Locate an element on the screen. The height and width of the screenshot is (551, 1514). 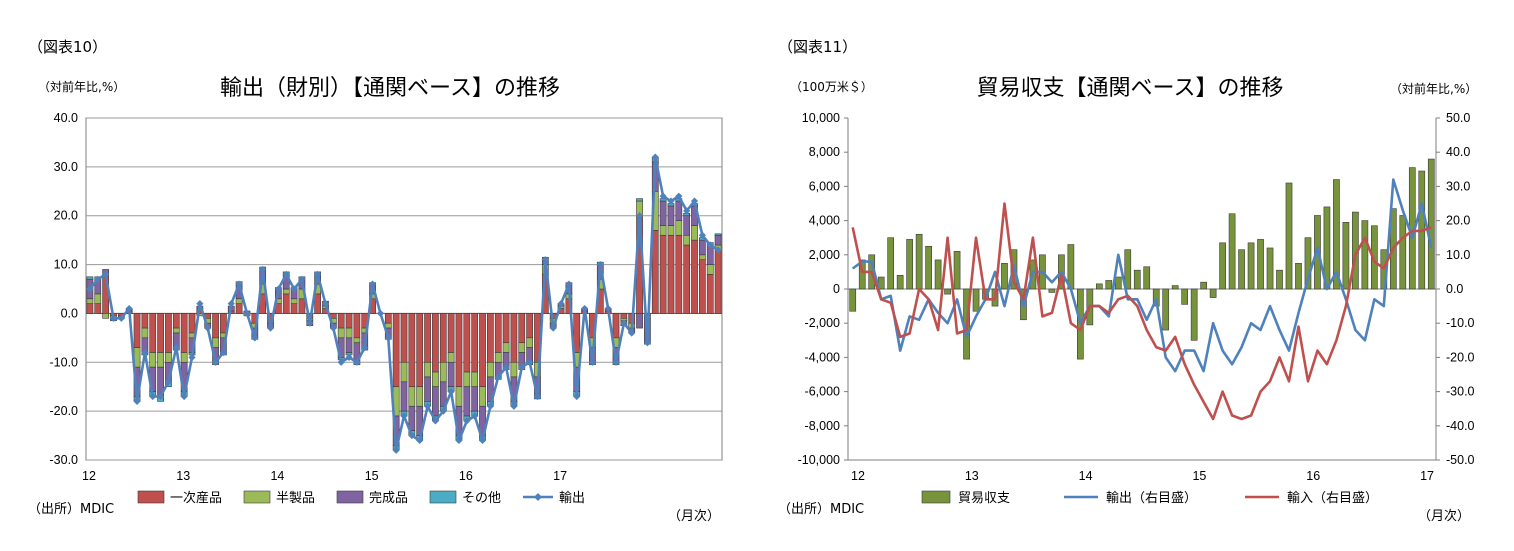
legend-label: 完成品 is located at coordinates (388, 498).